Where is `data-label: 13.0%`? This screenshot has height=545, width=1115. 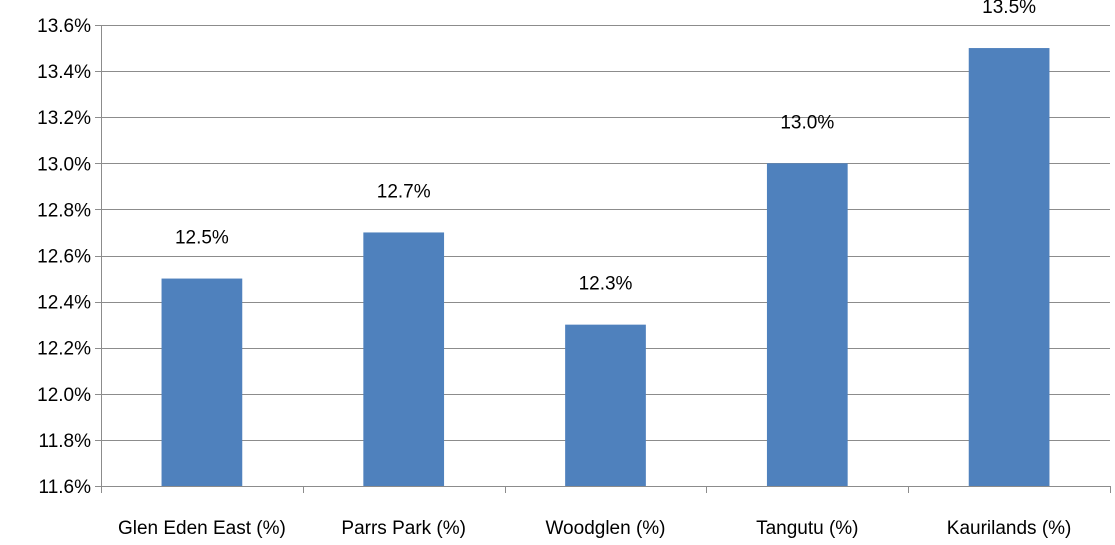 data-label: 13.0% is located at coordinates (807, 122).